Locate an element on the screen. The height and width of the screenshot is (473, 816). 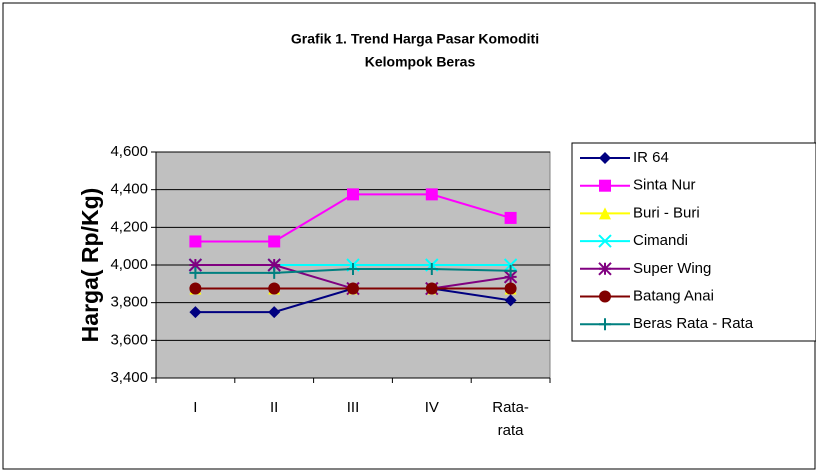
y-tick-label: 4,000 is located at coordinates (129, 264).